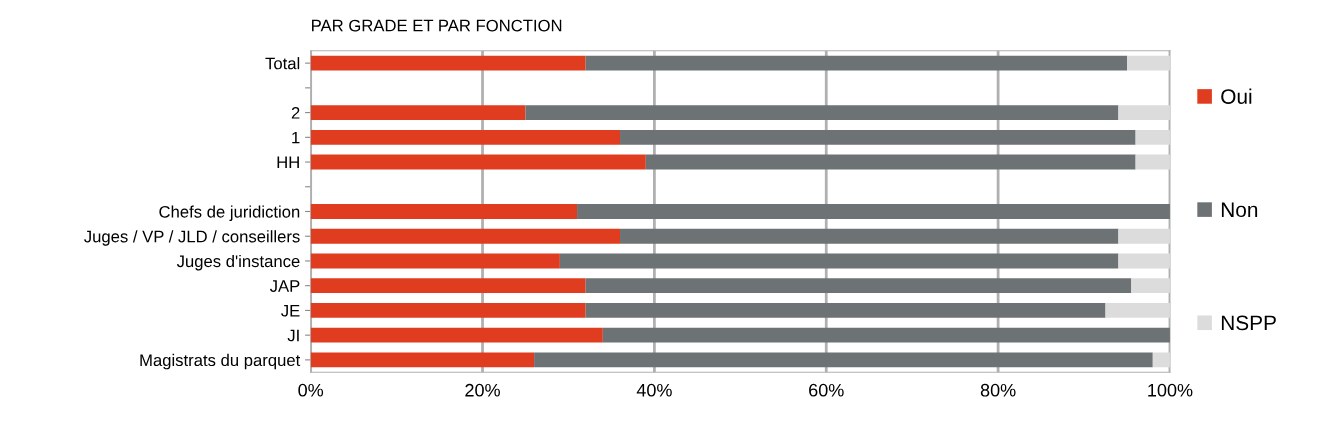  What do you see at coordinates (654, 390) in the screenshot?
I see `x-tick-label: 40%` at bounding box center [654, 390].